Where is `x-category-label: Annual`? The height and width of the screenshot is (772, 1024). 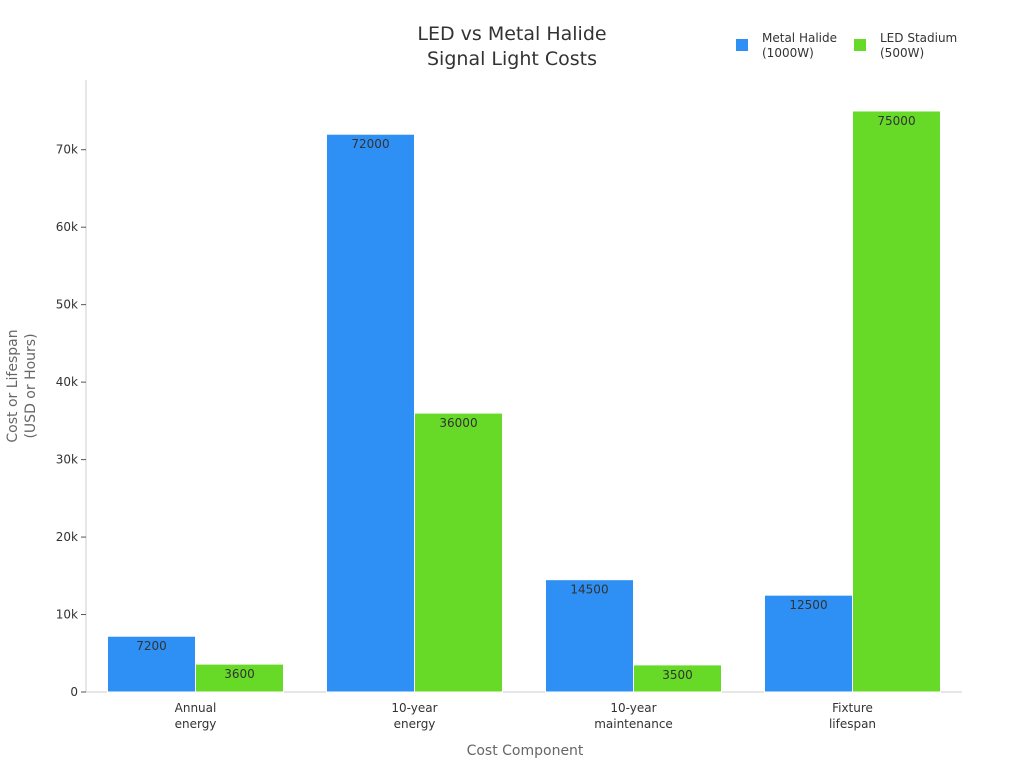
x-category-label: Annual is located at coordinates (196, 708).